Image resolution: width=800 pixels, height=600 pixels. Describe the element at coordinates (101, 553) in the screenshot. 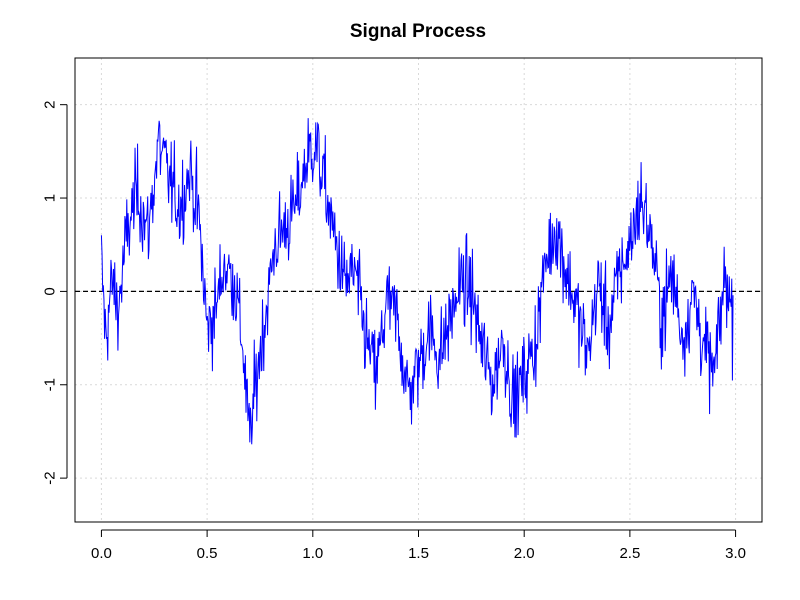

I see `x-tick-label: 0.0` at that location.